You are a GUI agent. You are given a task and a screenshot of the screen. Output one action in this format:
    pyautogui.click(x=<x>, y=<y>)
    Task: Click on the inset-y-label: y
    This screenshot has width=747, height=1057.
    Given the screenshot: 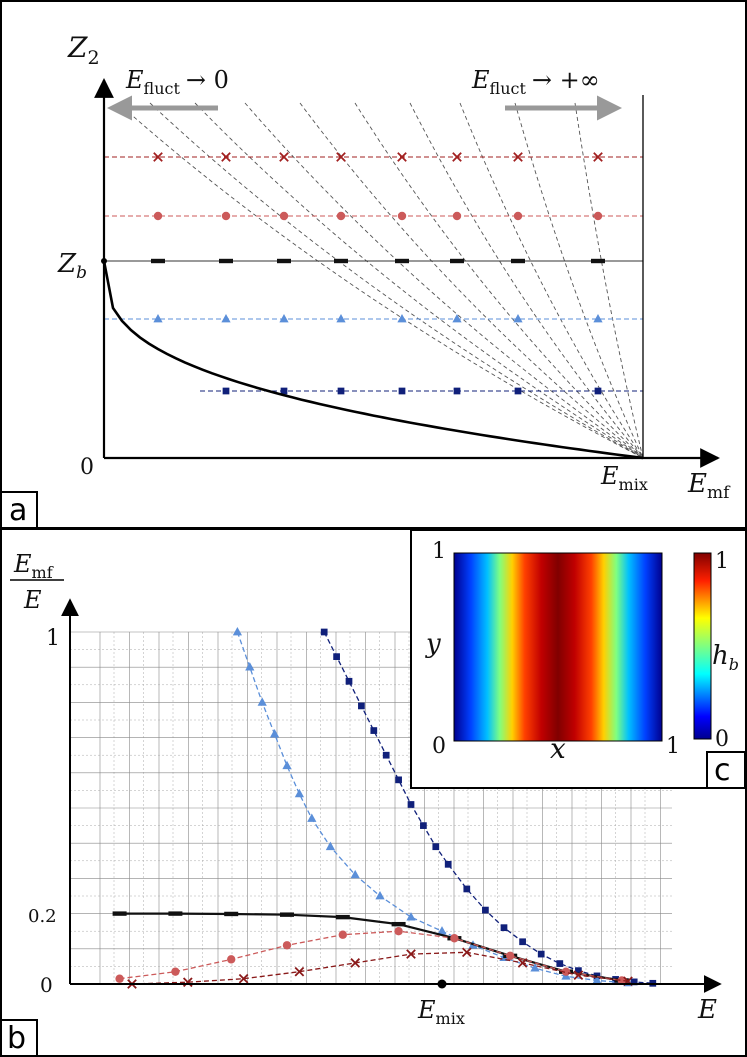 What is the action you would take?
    pyautogui.click(x=433, y=644)
    